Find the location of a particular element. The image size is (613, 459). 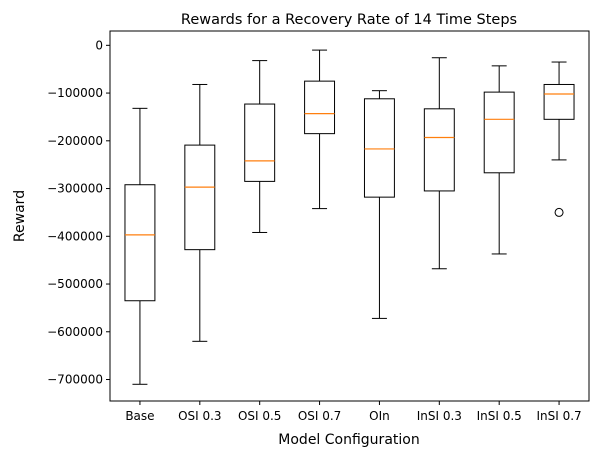

x-tick-label: OSI 0.3 is located at coordinates (200, 416).